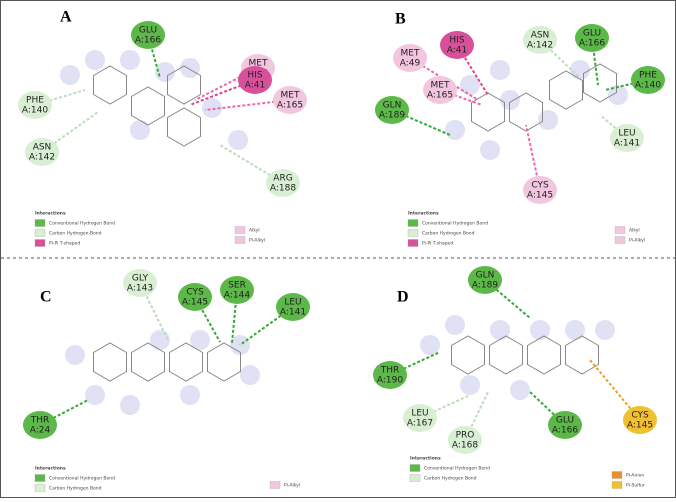 The image size is (676, 502). What do you see at coordinates (400, 19) in the screenshot?
I see `panel-label: B` at bounding box center [400, 19].